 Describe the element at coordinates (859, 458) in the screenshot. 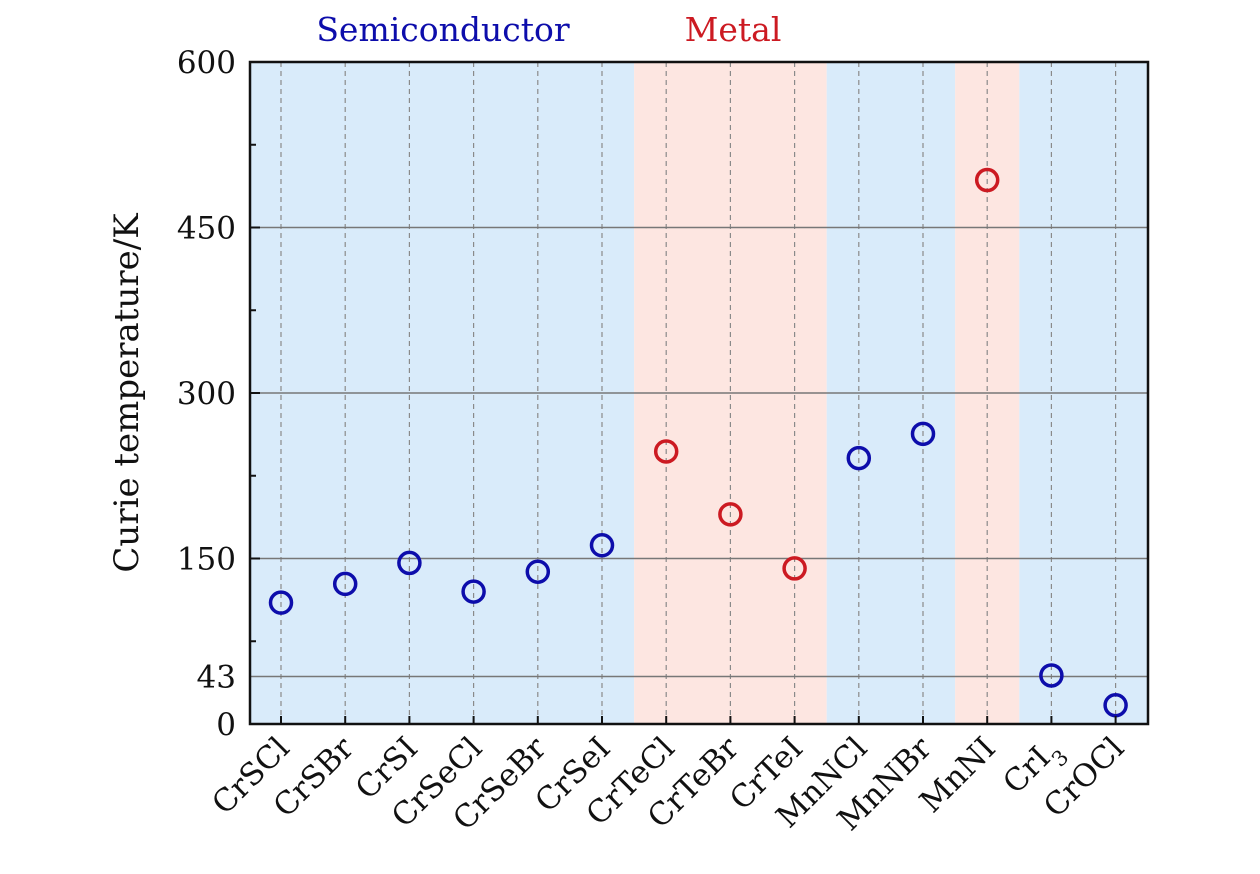

I see `data-point-mnncl` at that location.